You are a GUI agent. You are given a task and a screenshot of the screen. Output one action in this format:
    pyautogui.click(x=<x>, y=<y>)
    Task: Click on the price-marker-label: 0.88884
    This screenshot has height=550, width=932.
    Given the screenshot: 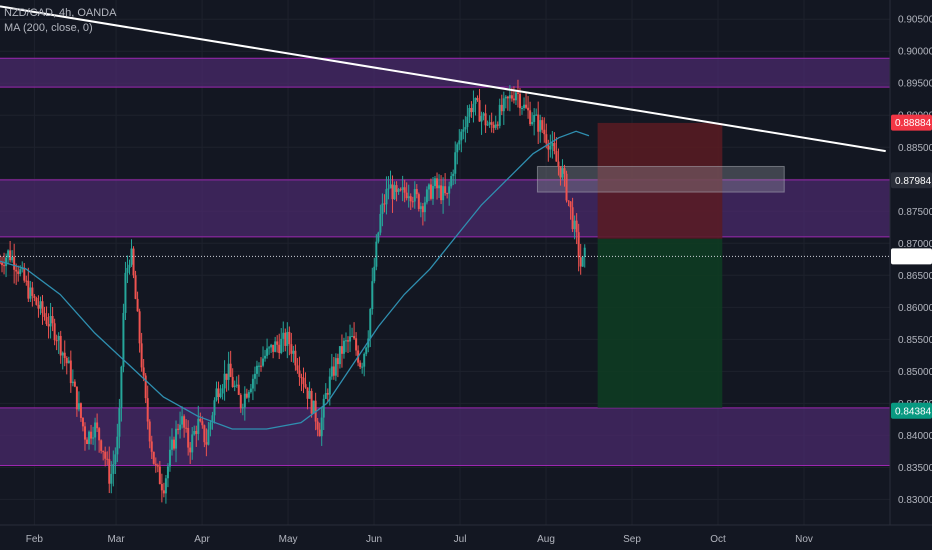 What is the action you would take?
    pyautogui.click(x=913, y=123)
    